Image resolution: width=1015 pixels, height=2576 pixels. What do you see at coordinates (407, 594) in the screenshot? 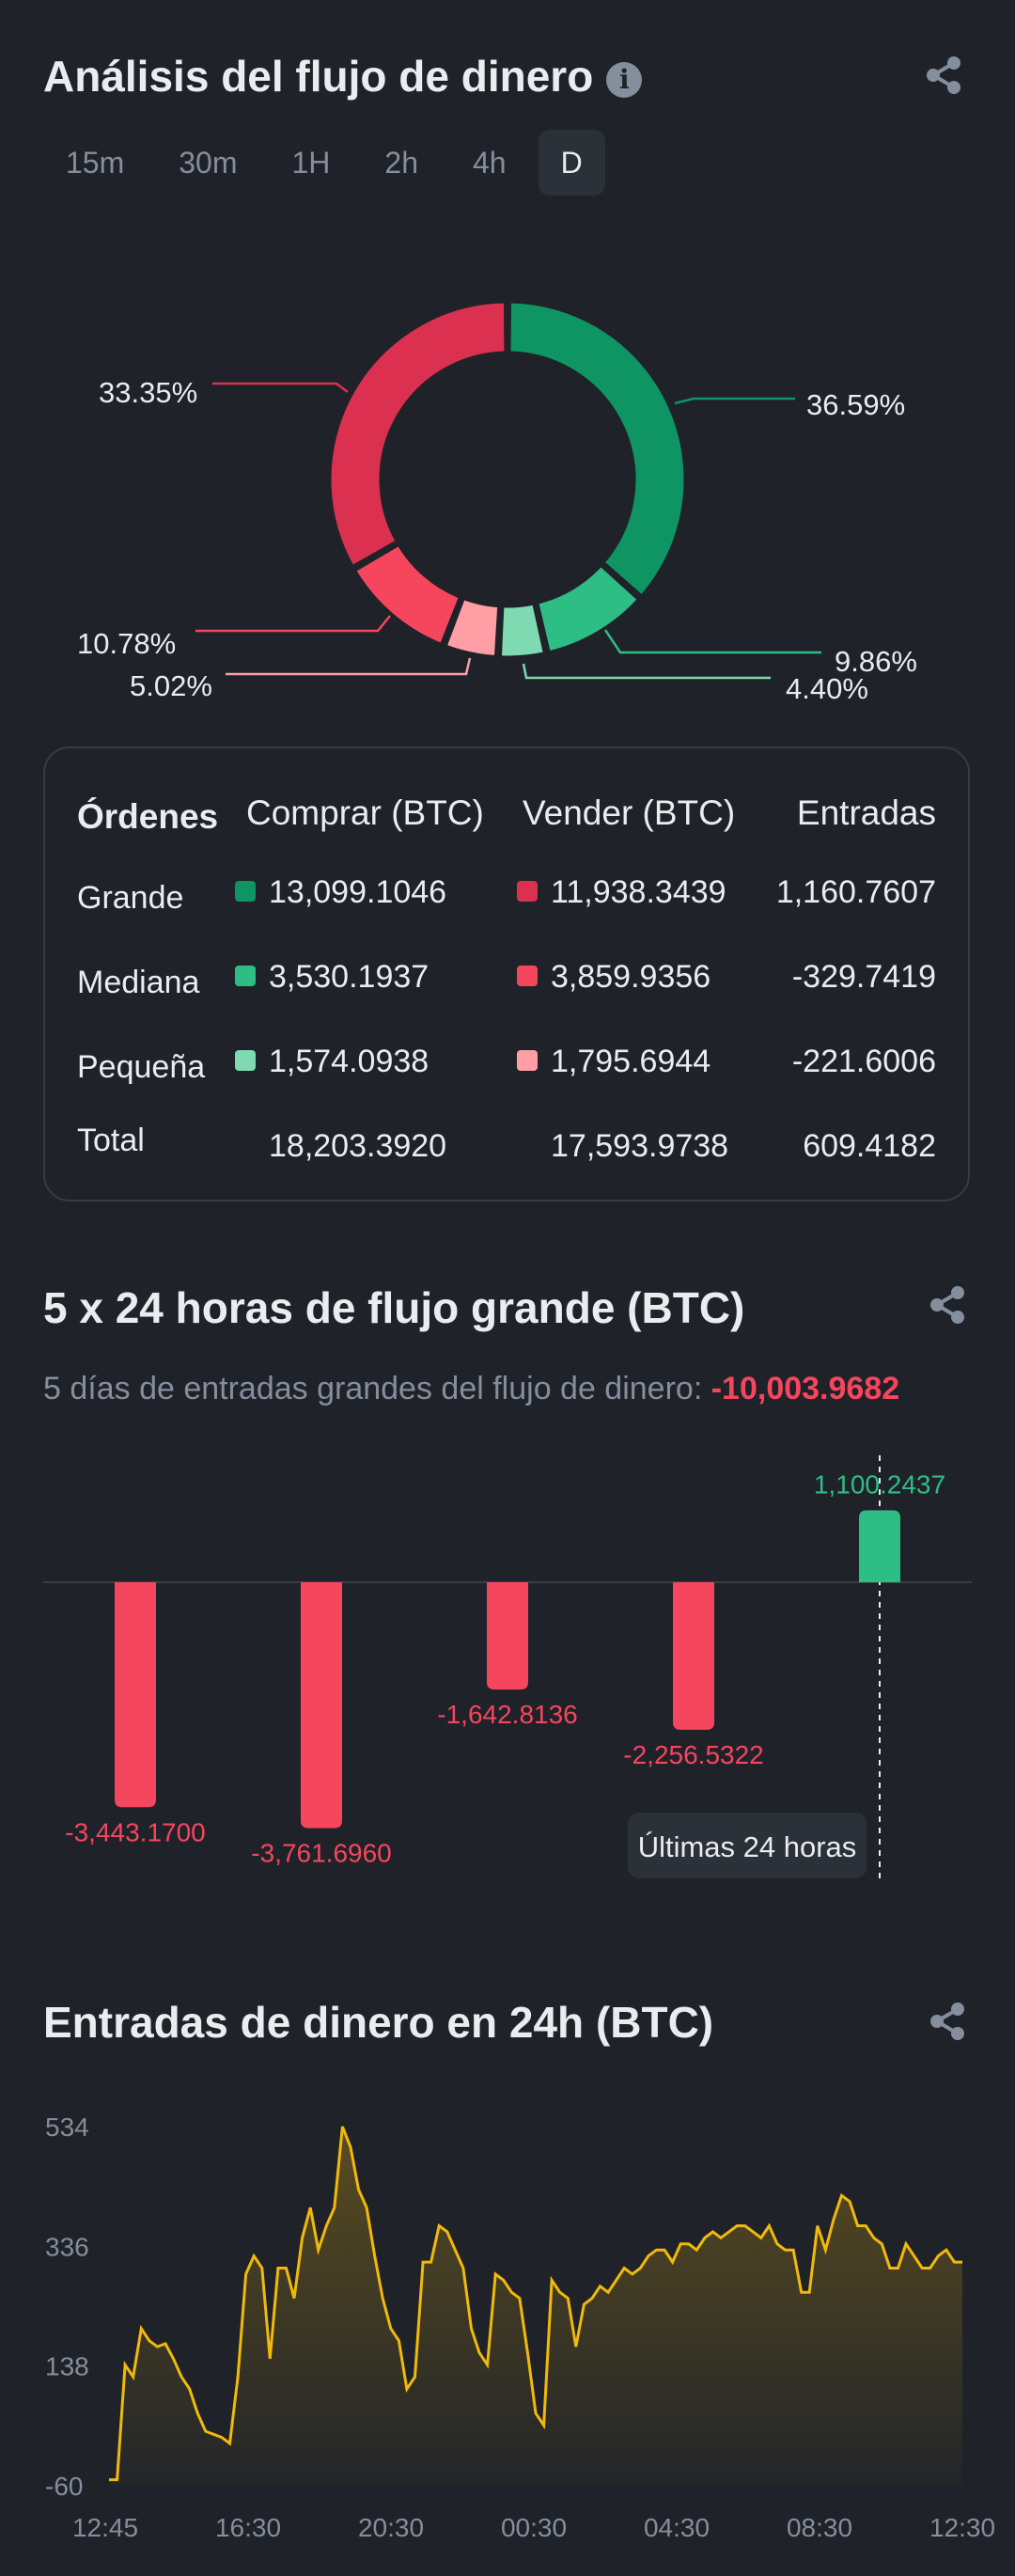
I see `donut-slice-medium-sell` at bounding box center [407, 594].